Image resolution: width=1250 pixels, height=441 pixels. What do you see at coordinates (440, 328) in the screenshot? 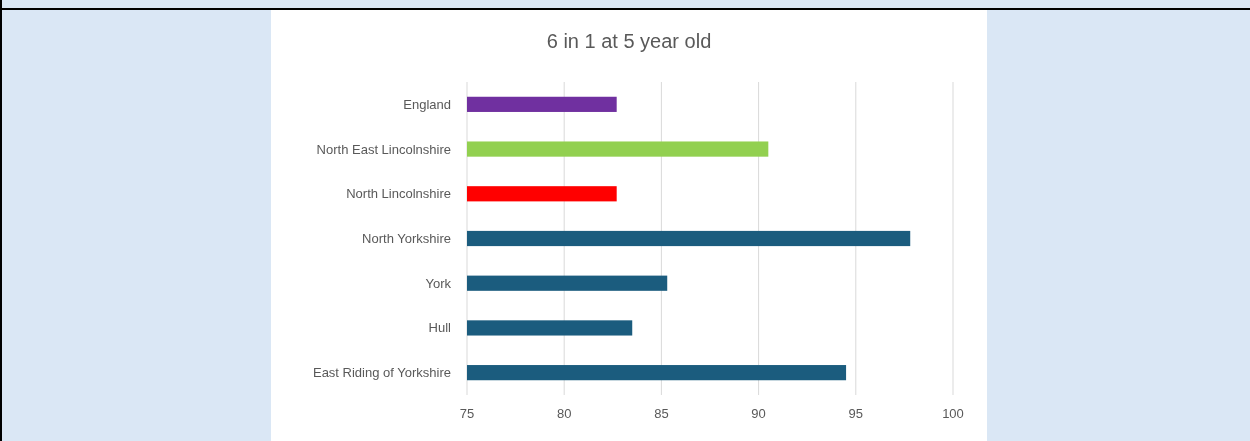
I see `y-tick-label: Hull` at bounding box center [440, 328].